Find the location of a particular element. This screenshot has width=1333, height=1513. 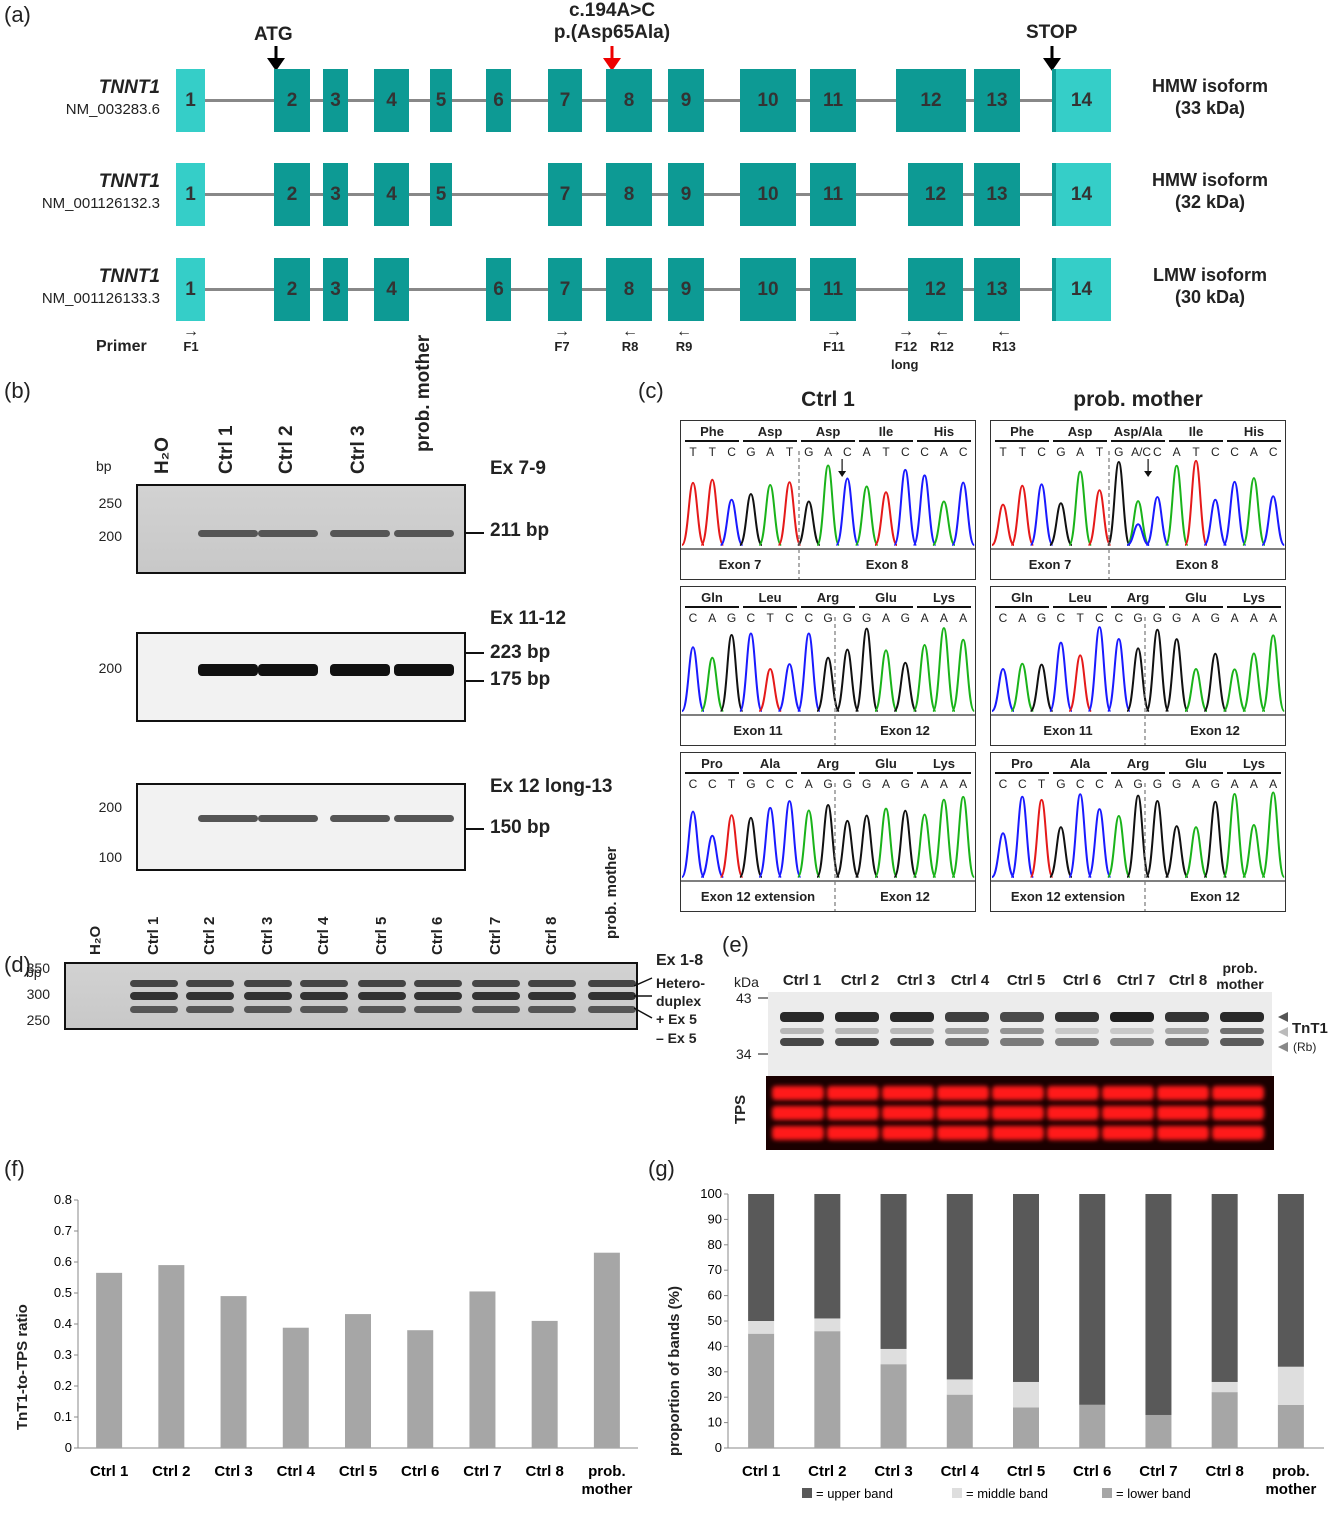

amino-acid-label: Asp/Ala is located at coordinates (1138, 431).